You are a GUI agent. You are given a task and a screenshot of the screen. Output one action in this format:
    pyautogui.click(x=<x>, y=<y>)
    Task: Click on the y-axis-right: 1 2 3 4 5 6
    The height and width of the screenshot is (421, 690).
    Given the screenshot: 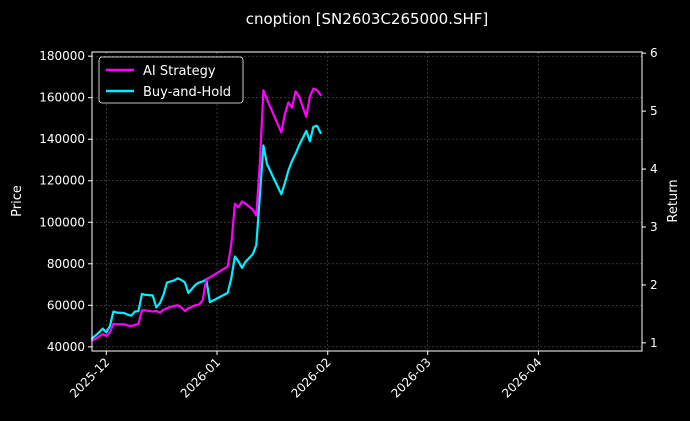 What is the action you would take?
    pyautogui.click(x=650, y=198)
    